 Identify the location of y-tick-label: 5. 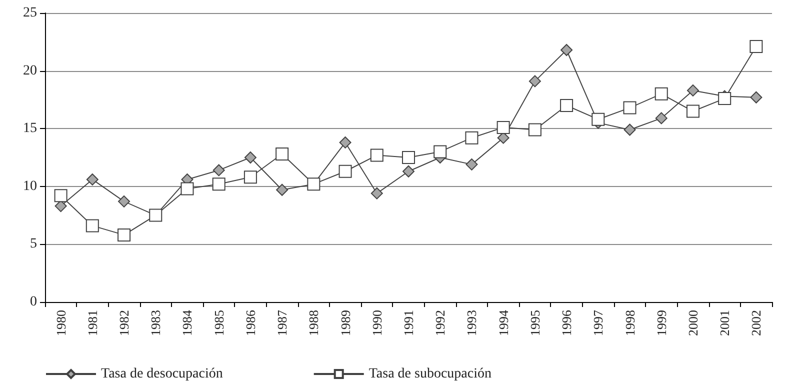
(33, 244).